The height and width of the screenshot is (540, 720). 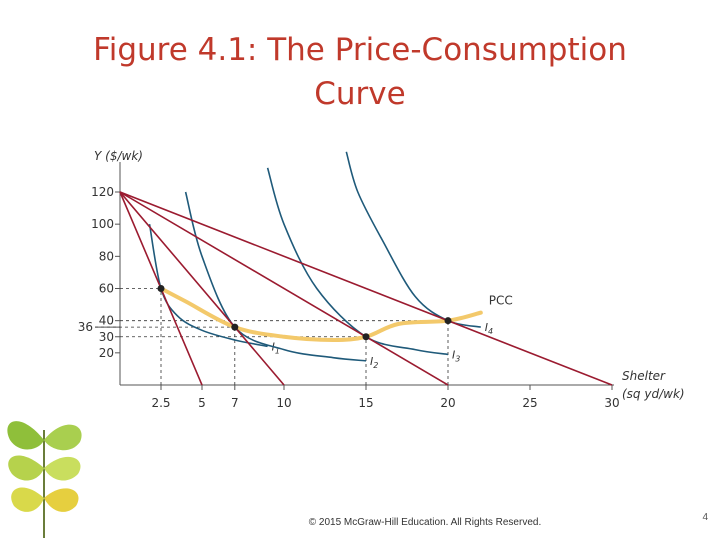 I want to click on x-tick-label: 25, so click(x=529, y=403).